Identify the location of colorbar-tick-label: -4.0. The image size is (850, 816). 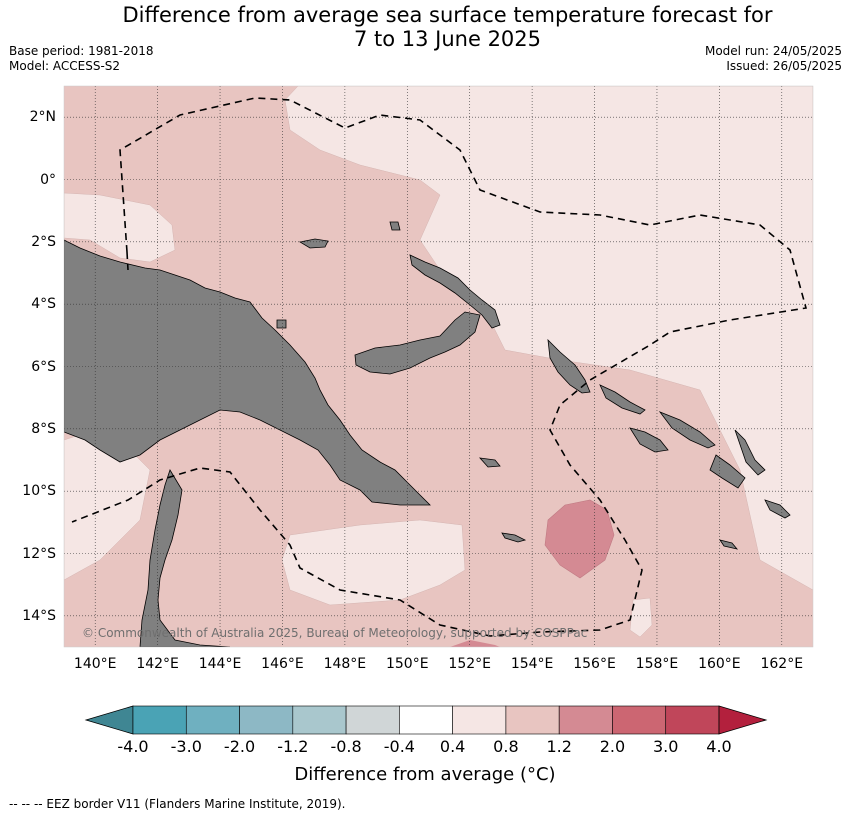
(133, 746).